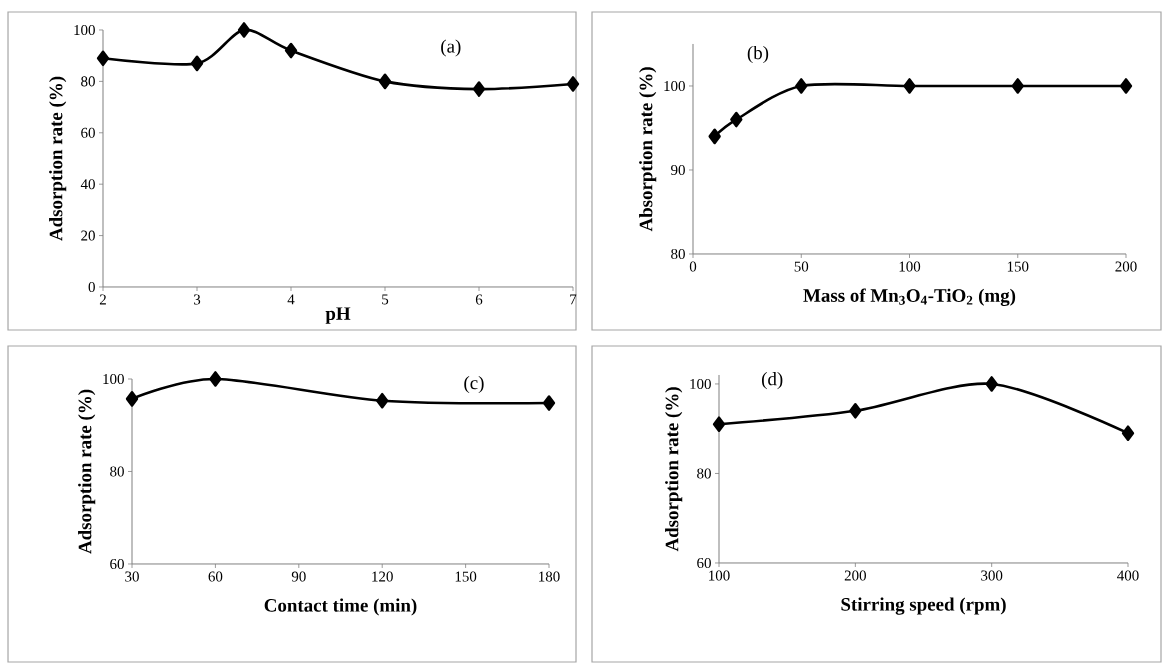  Describe the element at coordinates (648, 149) in the screenshot. I see `y-axis-title: Absorption rate (%)` at that location.